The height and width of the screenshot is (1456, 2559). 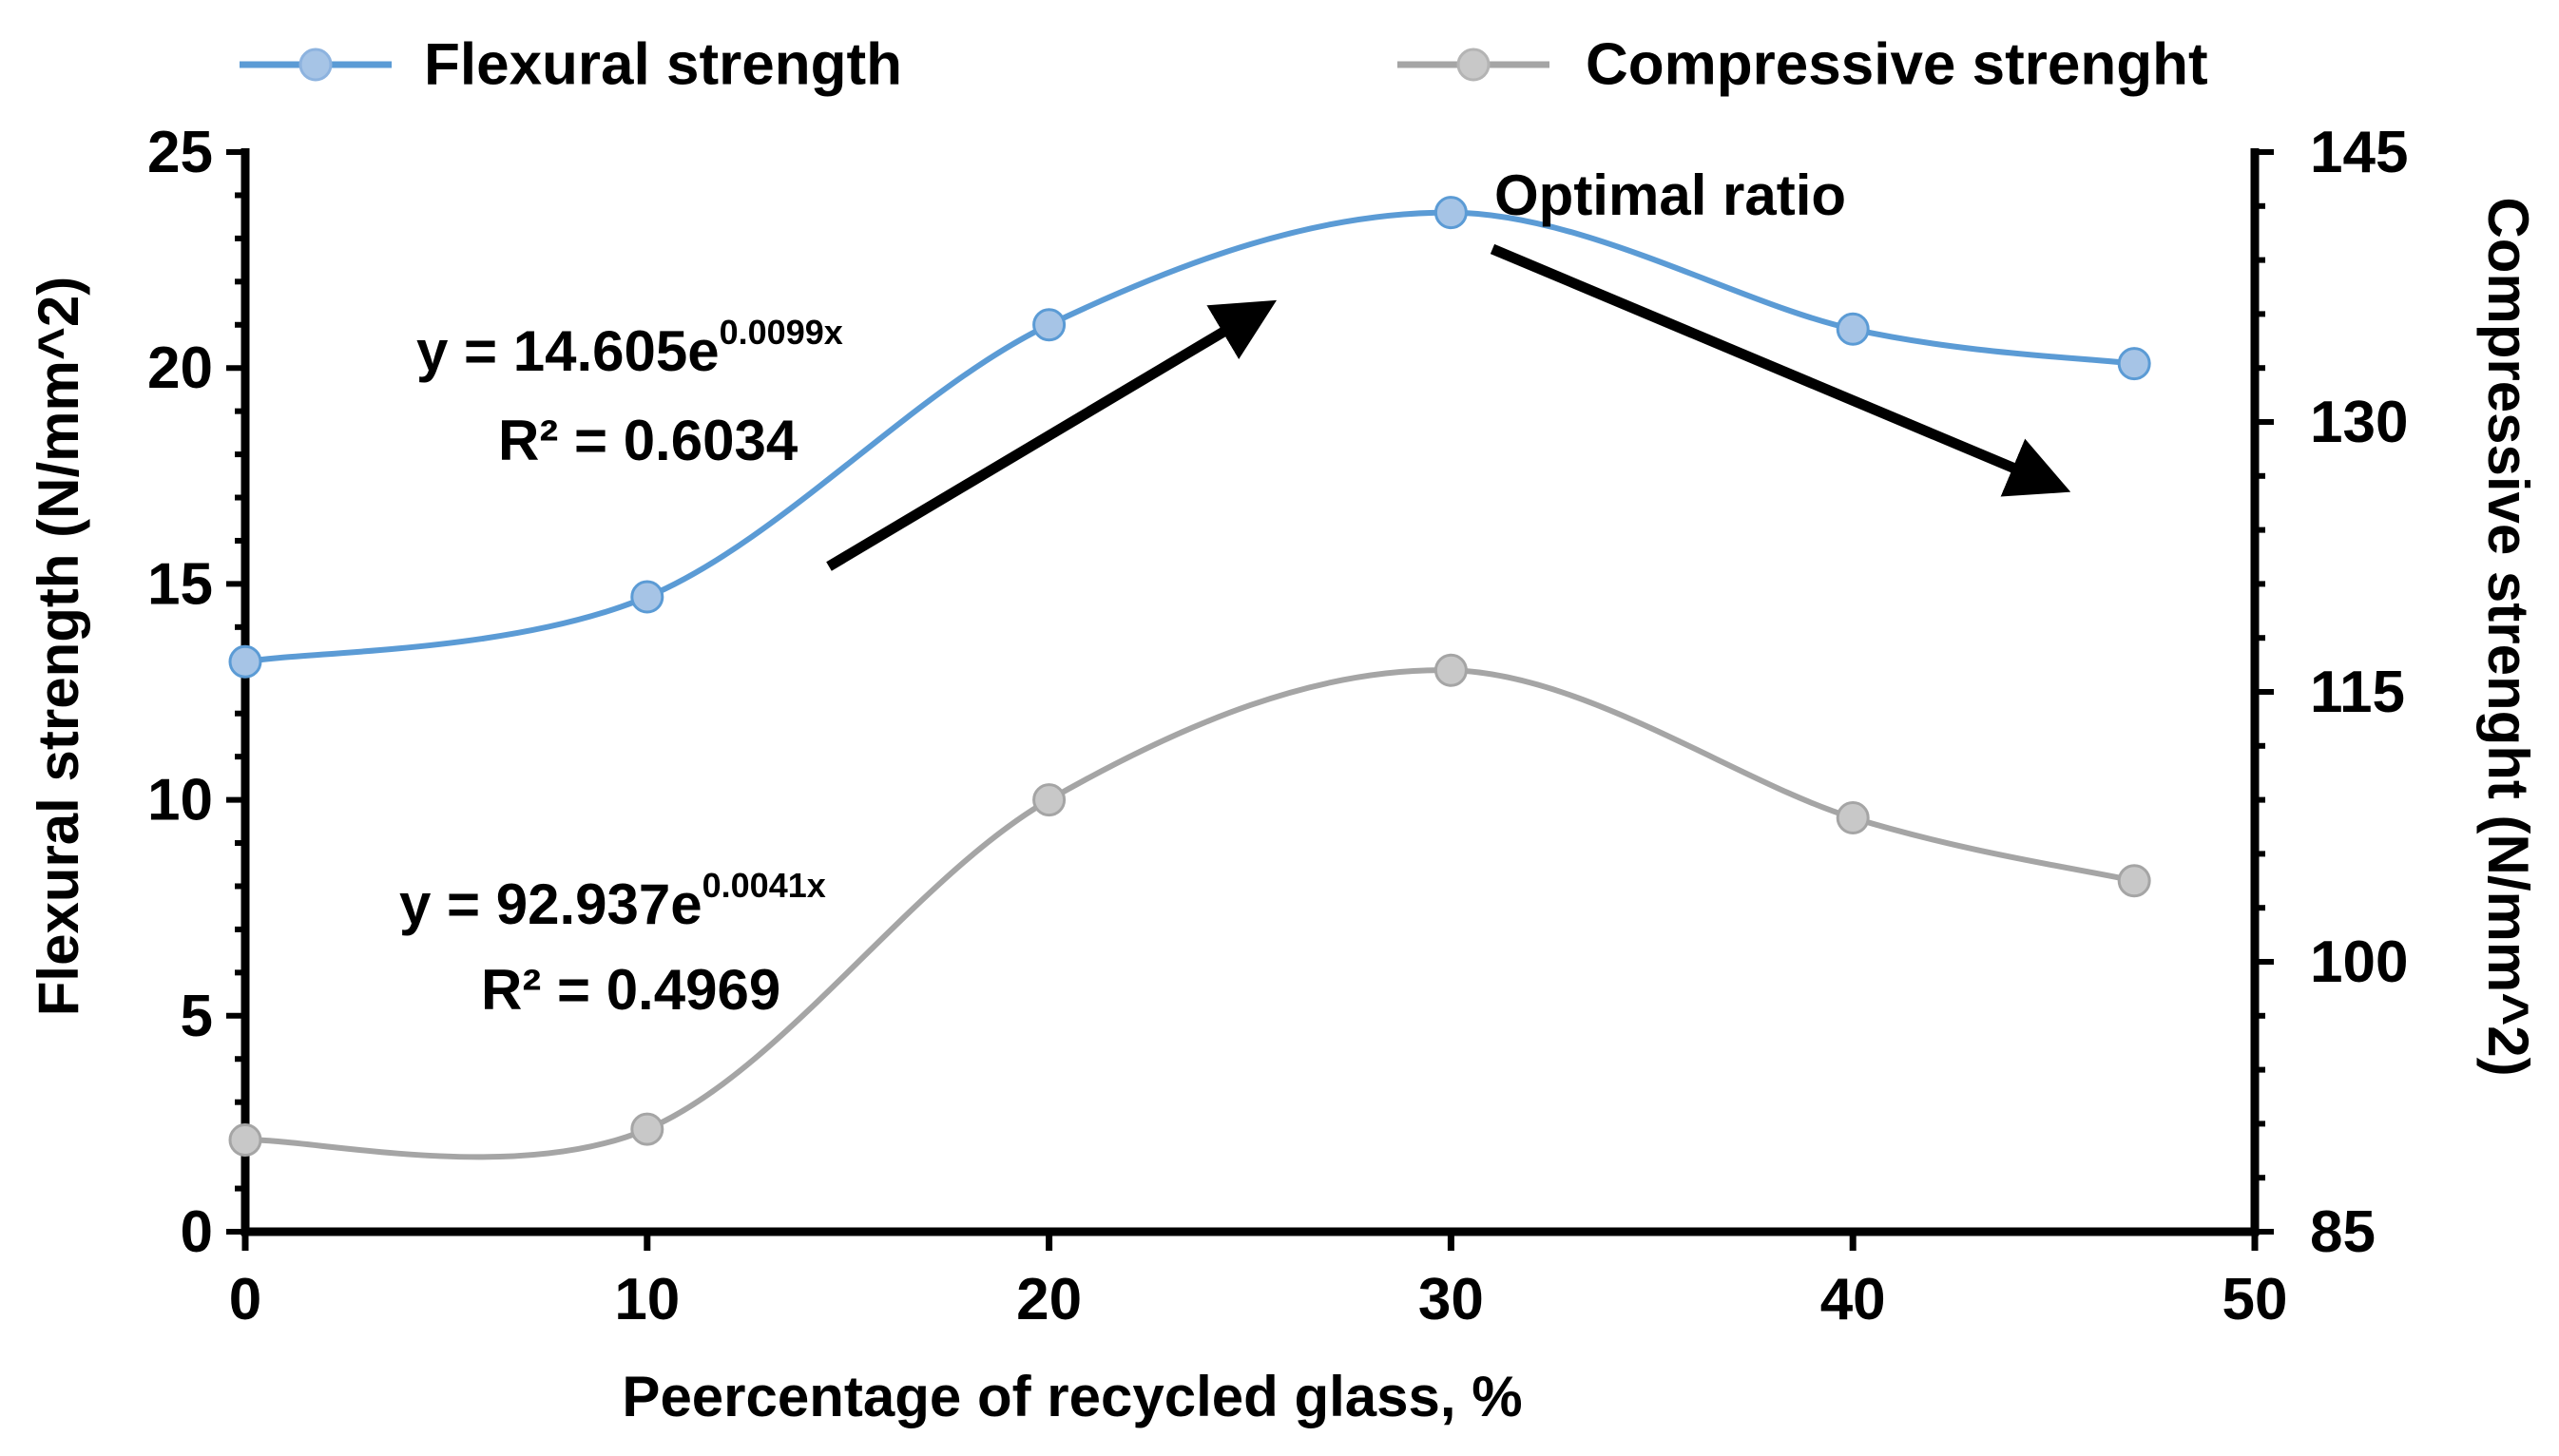 What do you see at coordinates (2357, 692) in the screenshot?
I see `y2-tick-label: 115` at bounding box center [2357, 692].